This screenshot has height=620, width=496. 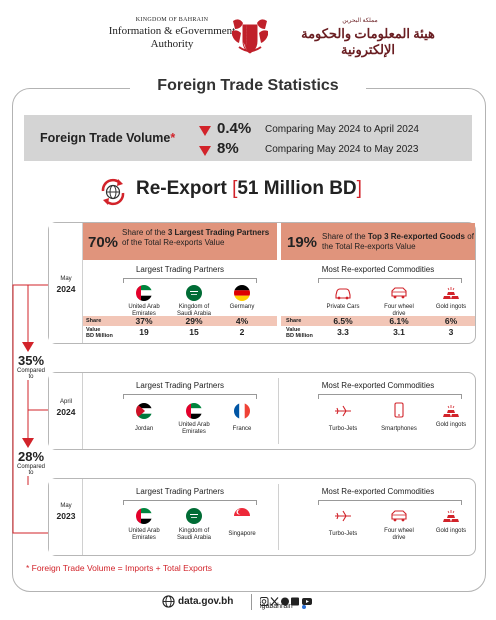 What do you see at coordinates (228, 148) in the screenshot?
I see `volume-pct-2: 8%` at bounding box center [228, 148].